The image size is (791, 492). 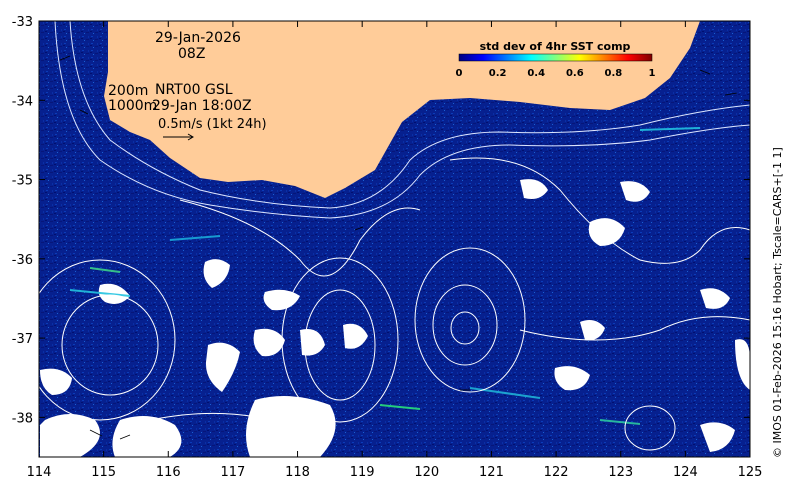 What do you see at coordinates (39, 472) in the screenshot?
I see `x-tick-label: 114` at bounding box center [39, 472].